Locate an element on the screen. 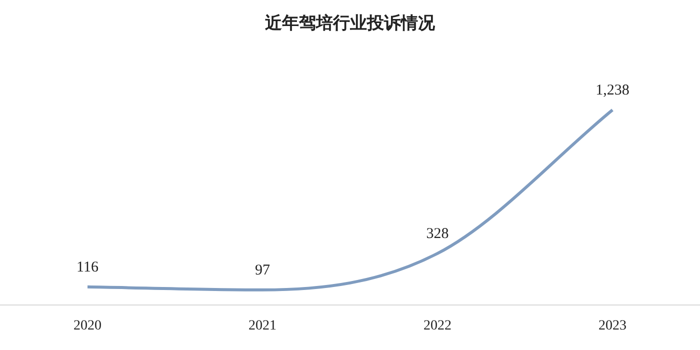 This screenshot has height=350, width=700. chart-title: 近年驾培行业投诉情况 is located at coordinates (350, 23).